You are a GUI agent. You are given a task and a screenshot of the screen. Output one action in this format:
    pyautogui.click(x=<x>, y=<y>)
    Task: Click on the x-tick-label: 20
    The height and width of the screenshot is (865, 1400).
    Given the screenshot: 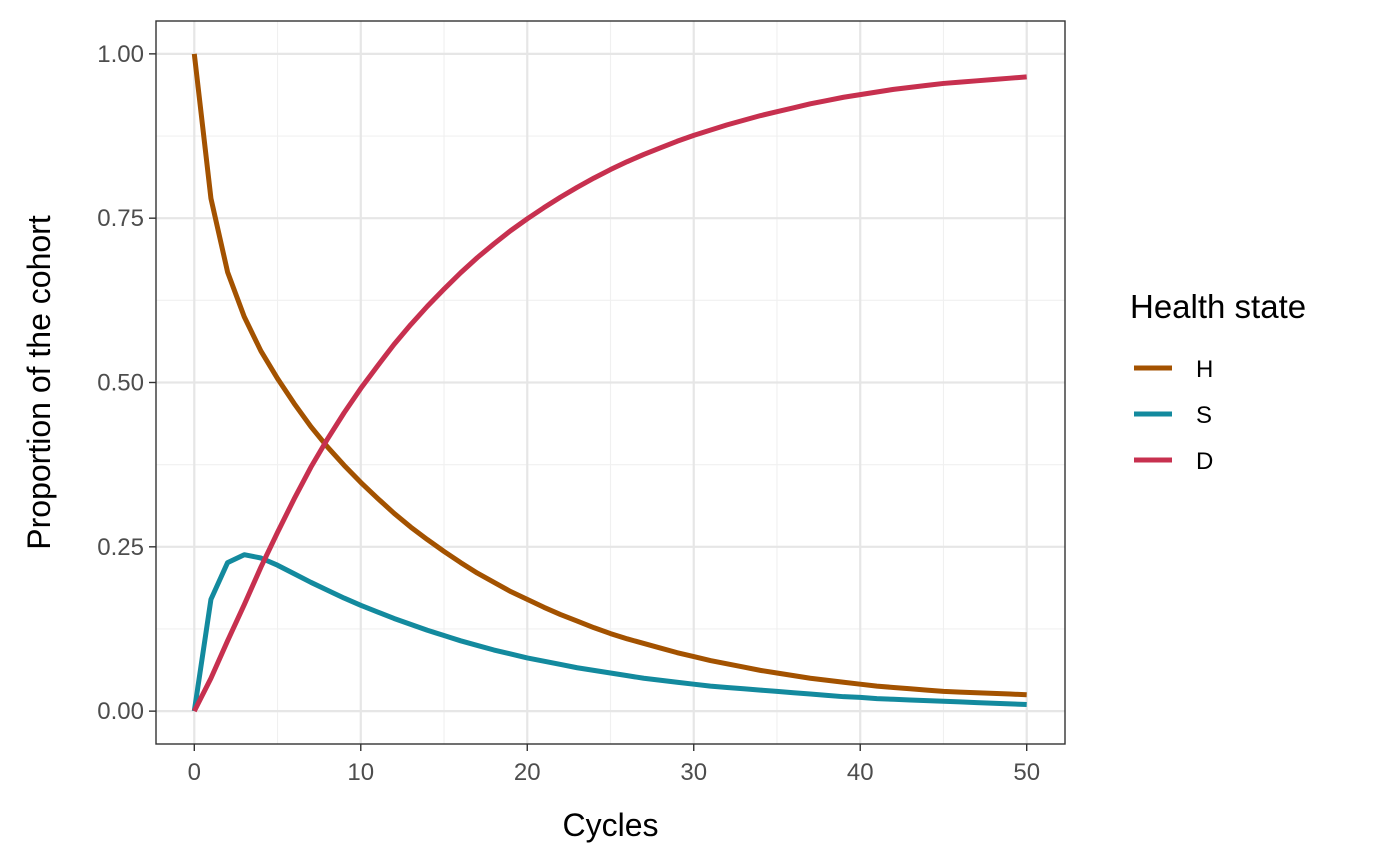 What is the action you would take?
    pyautogui.click(x=527, y=772)
    